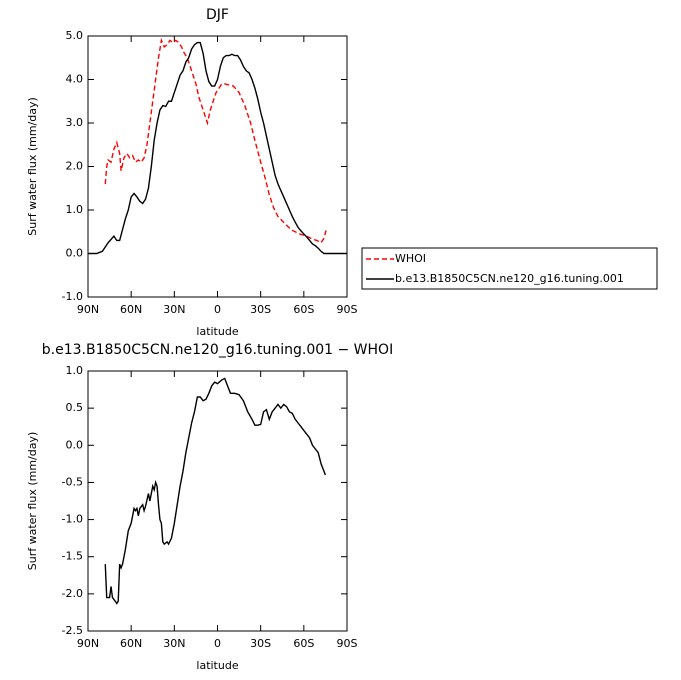 The image size is (681, 680). I want to click on y-tick-label: 2.0, so click(75, 166).